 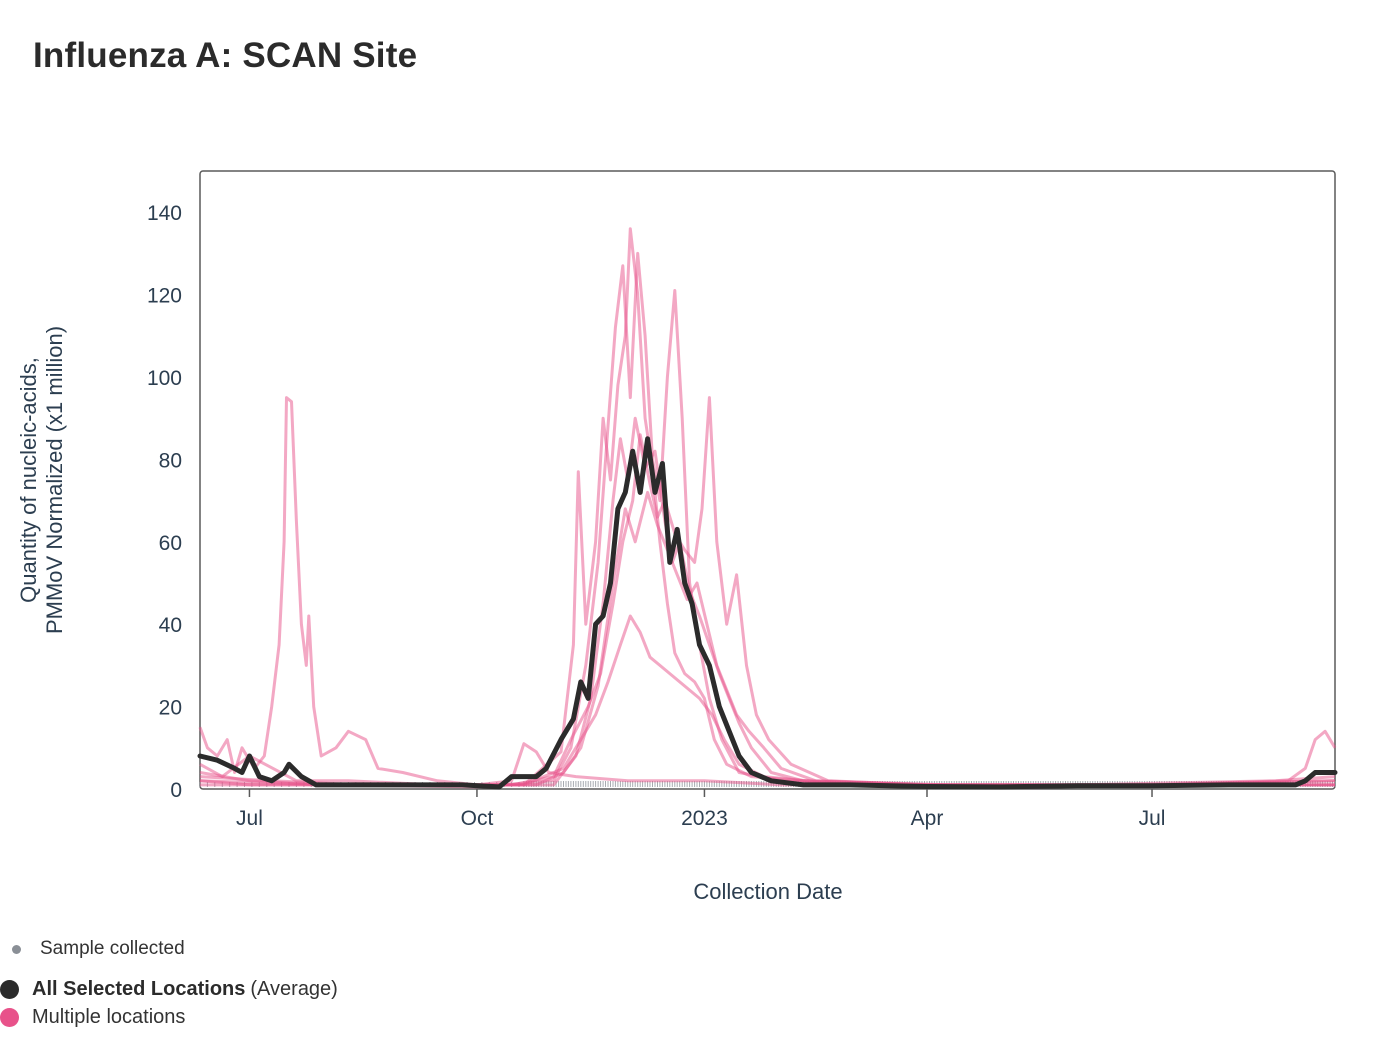 What do you see at coordinates (164, 502) in the screenshot?
I see `y-axis: 0 20 40 60 80 100 120 140` at bounding box center [164, 502].